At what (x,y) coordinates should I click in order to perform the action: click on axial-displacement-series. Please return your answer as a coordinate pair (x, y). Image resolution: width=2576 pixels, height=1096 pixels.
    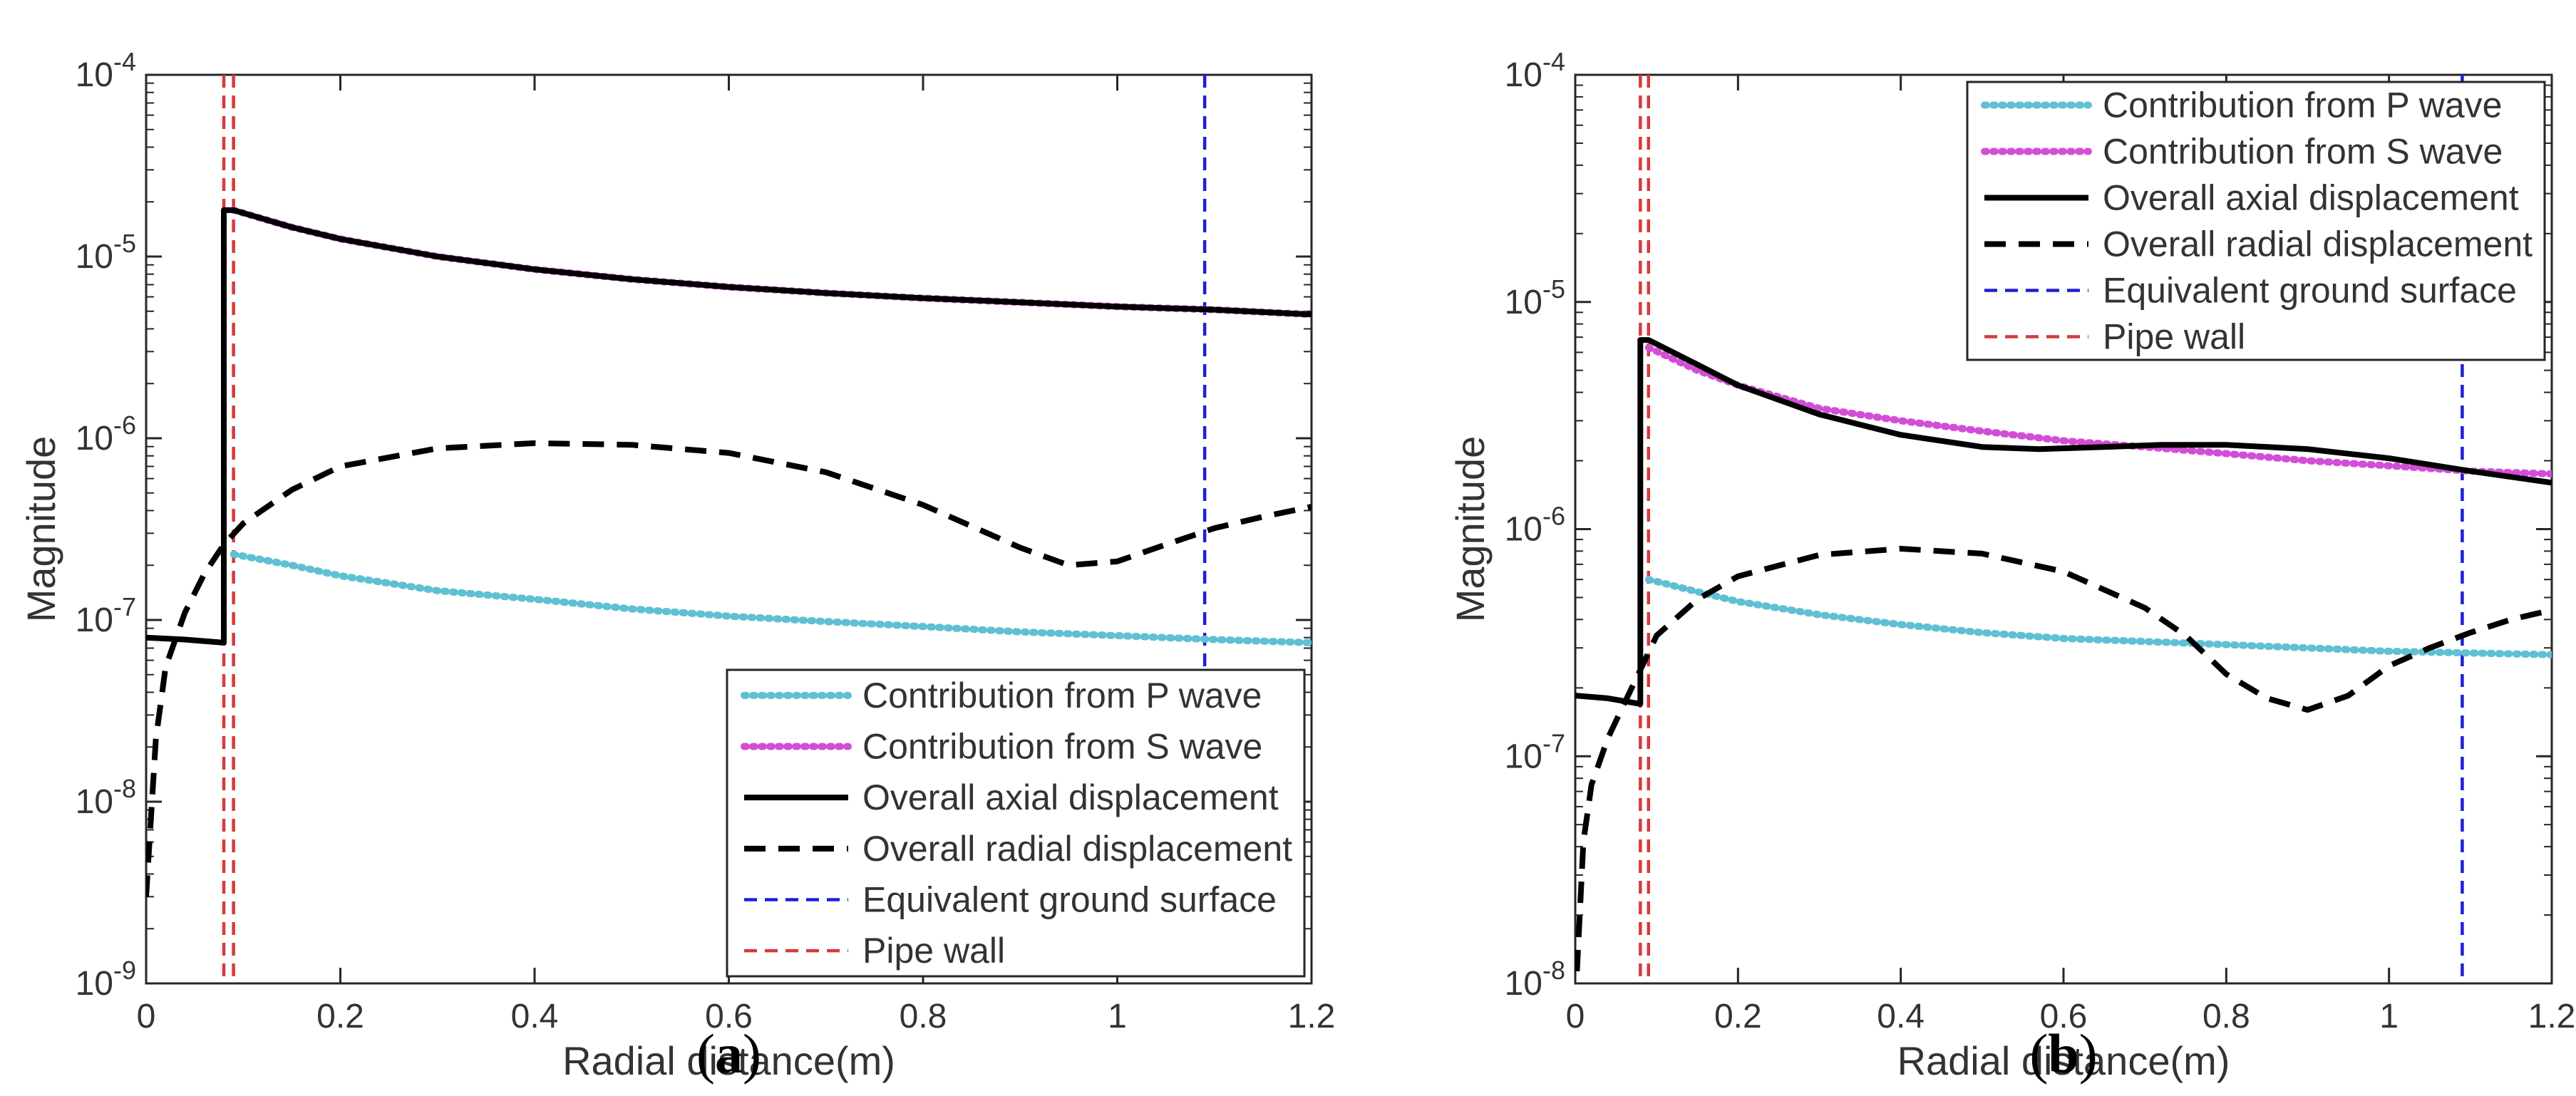
    Looking at the image, I should click on (2063, 522).